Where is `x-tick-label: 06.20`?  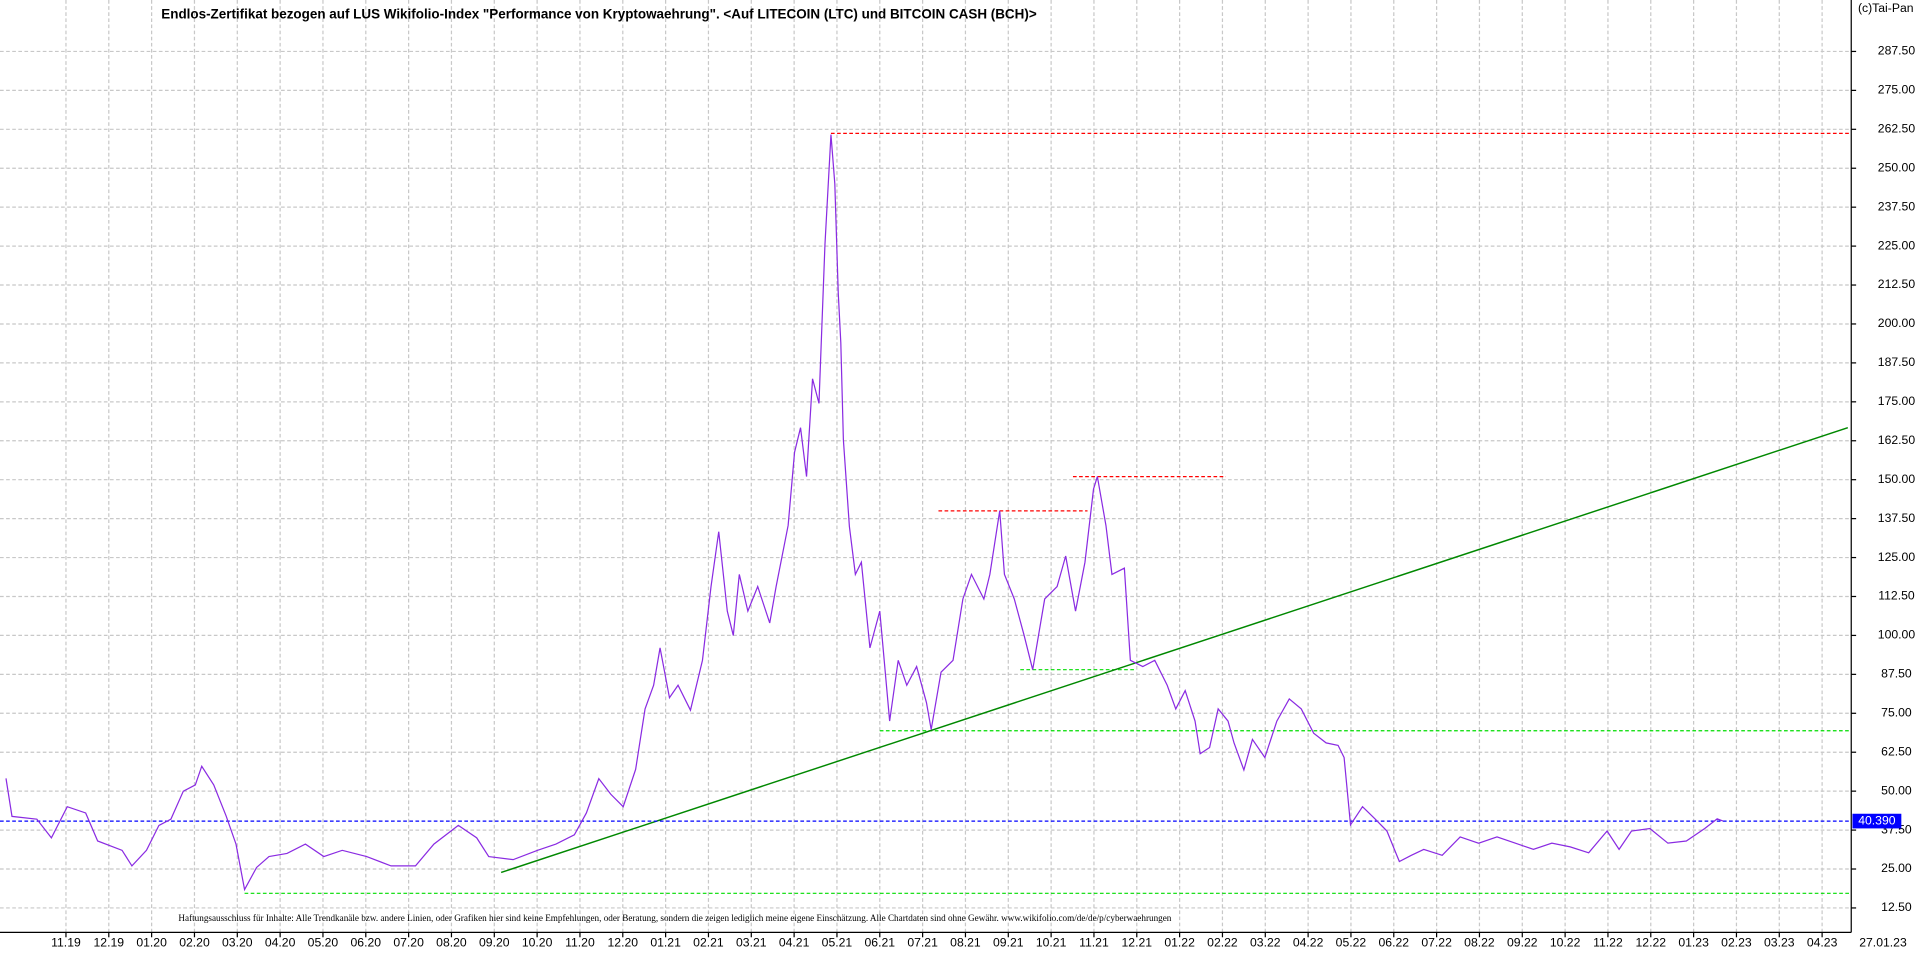 x-tick-label: 06.20 is located at coordinates (366, 943).